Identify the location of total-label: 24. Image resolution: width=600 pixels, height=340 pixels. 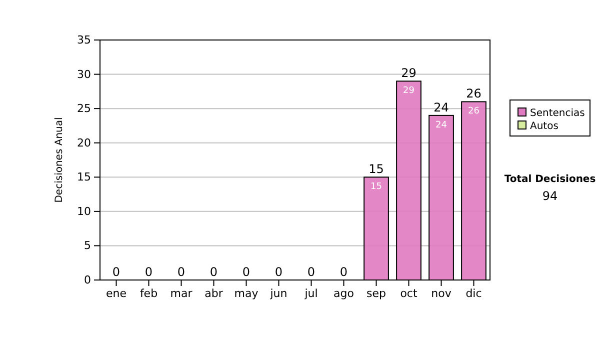
(441, 107).